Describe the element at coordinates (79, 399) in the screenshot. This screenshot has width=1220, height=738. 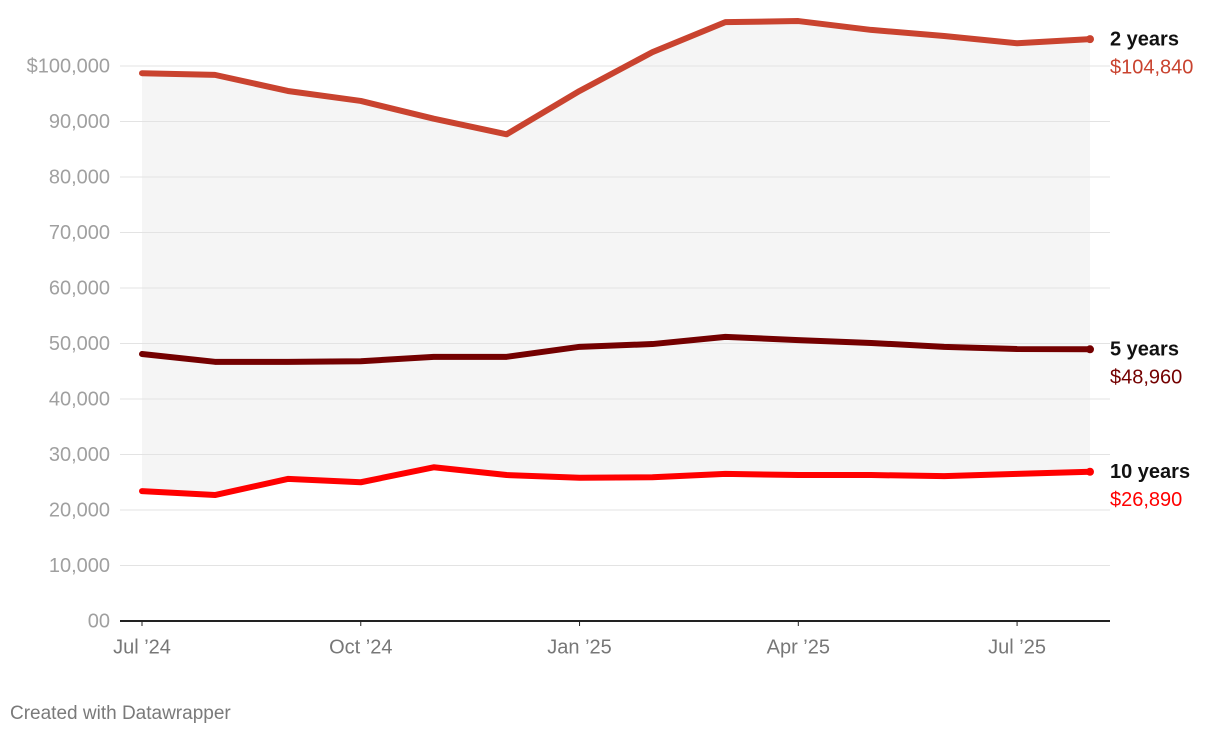
I see `y-tick-label: 40,000` at that location.